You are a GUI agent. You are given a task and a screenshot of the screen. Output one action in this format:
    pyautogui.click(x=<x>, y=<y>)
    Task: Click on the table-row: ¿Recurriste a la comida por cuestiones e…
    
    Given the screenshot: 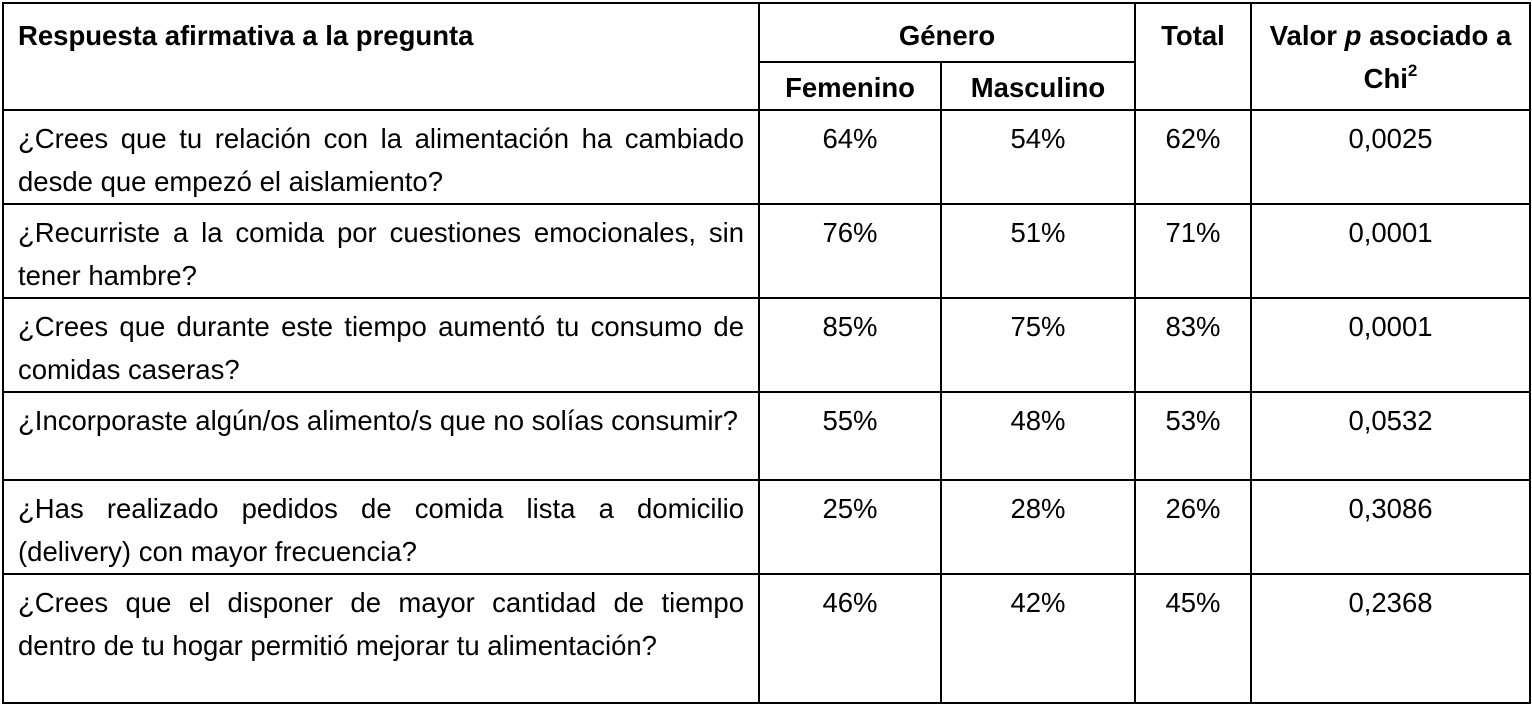 What is the action you would take?
    pyautogui.click(x=766, y=251)
    